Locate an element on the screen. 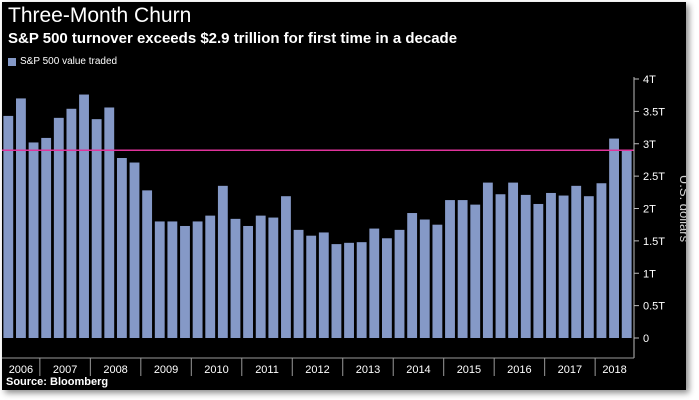 The height and width of the screenshot is (400, 699). x-tick-label: 2006 is located at coordinates (21, 370).